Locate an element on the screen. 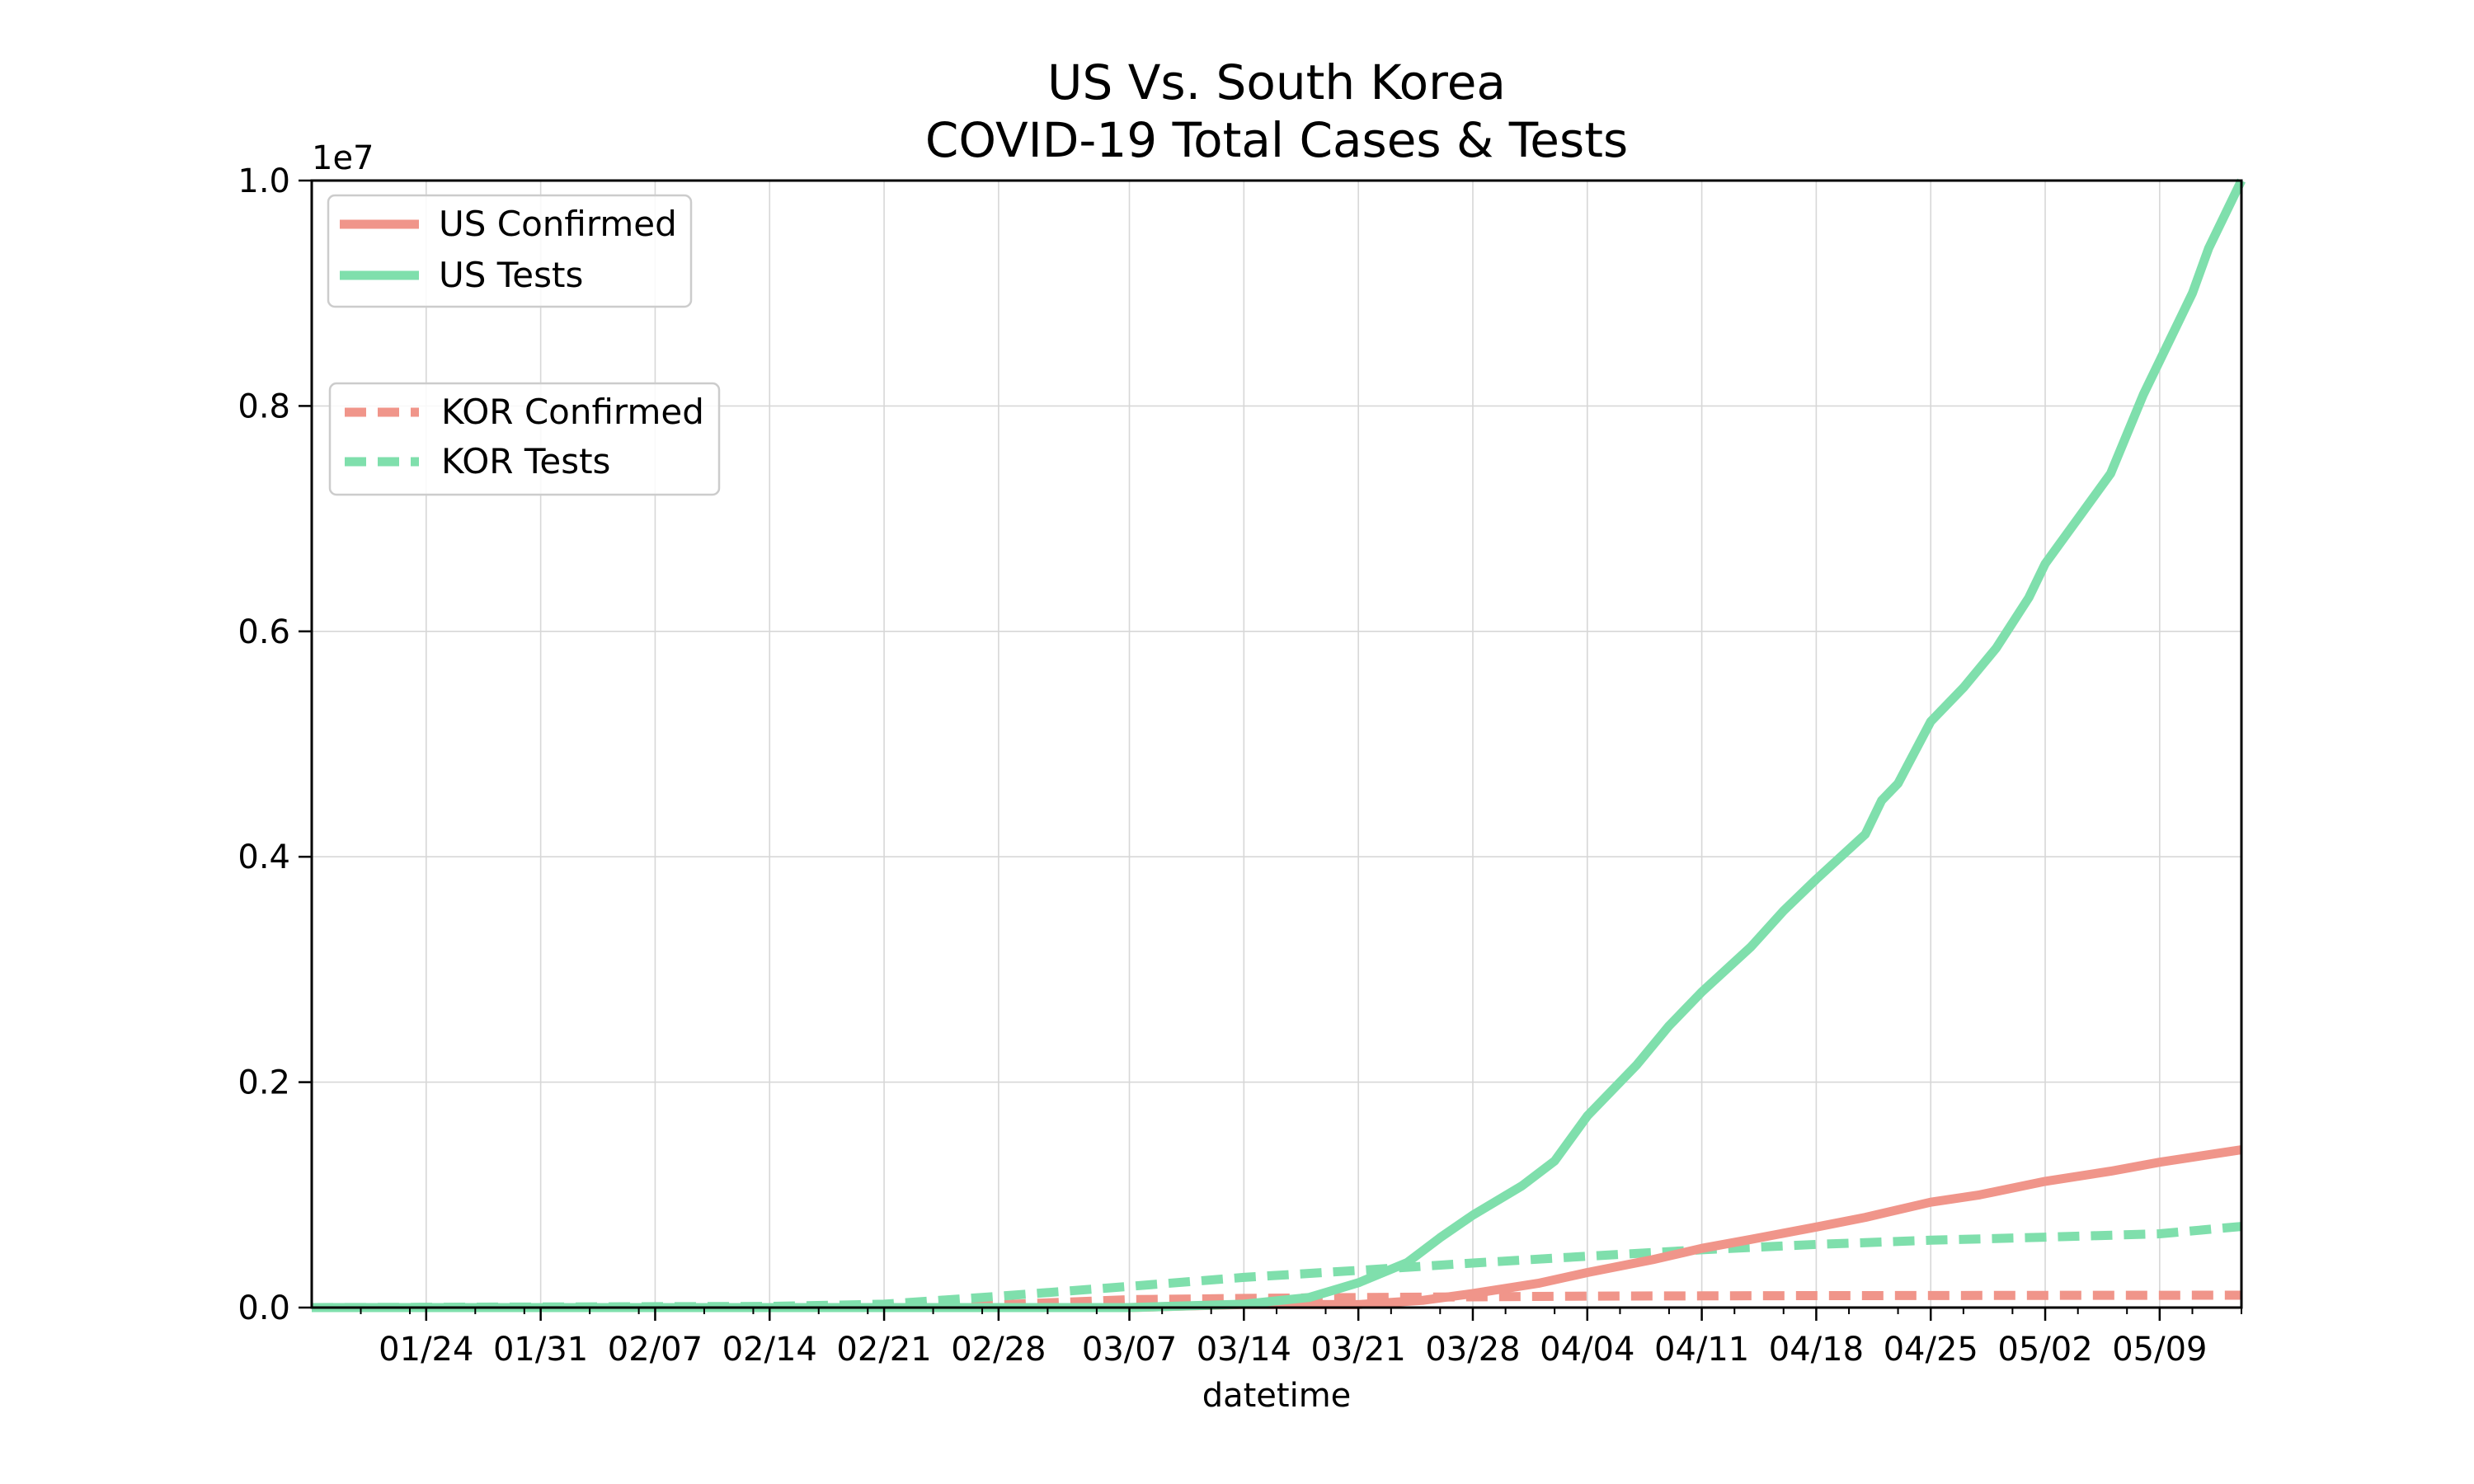 The height and width of the screenshot is (1484, 2474). y-tick-label: 0.2 is located at coordinates (264, 1083).